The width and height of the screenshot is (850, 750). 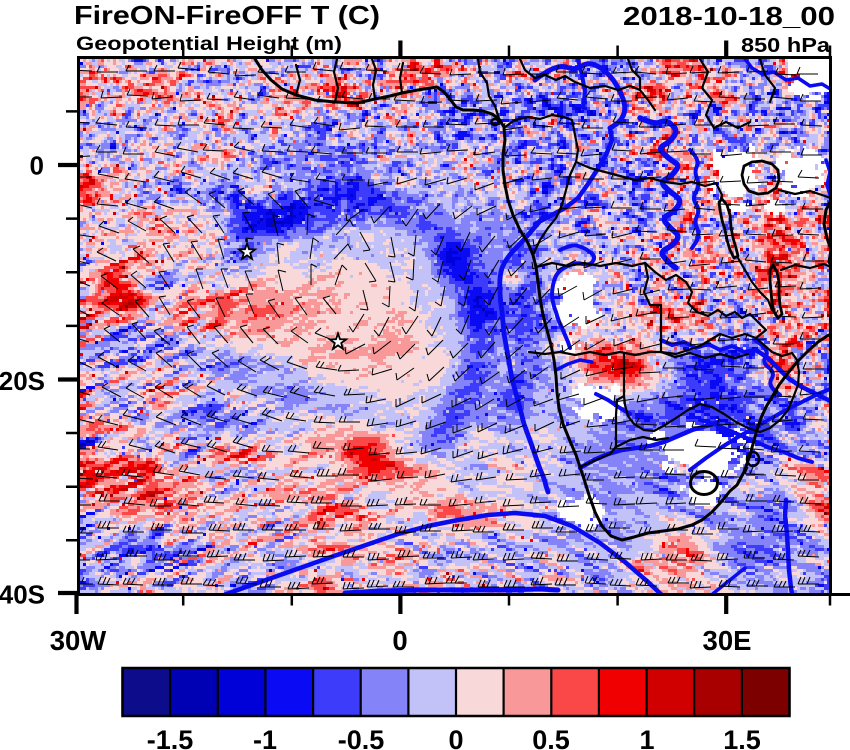 I want to click on svg-text: 0.5, so click(x=551, y=737).